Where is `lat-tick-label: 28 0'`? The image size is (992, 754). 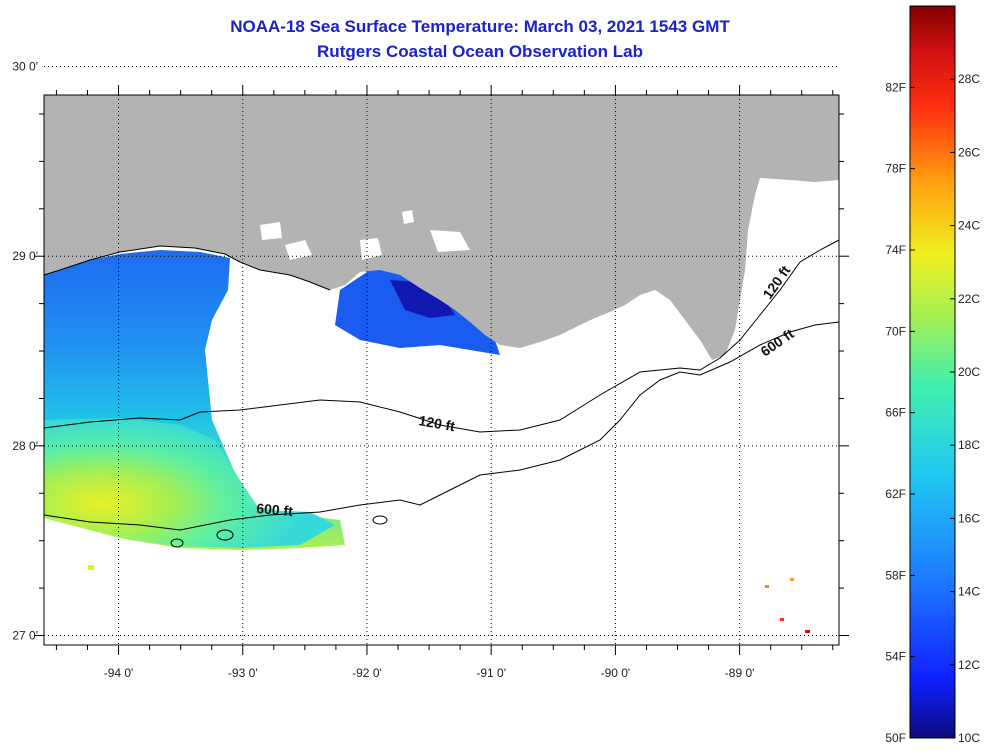 lat-tick-label: 28 0' is located at coordinates (25, 446).